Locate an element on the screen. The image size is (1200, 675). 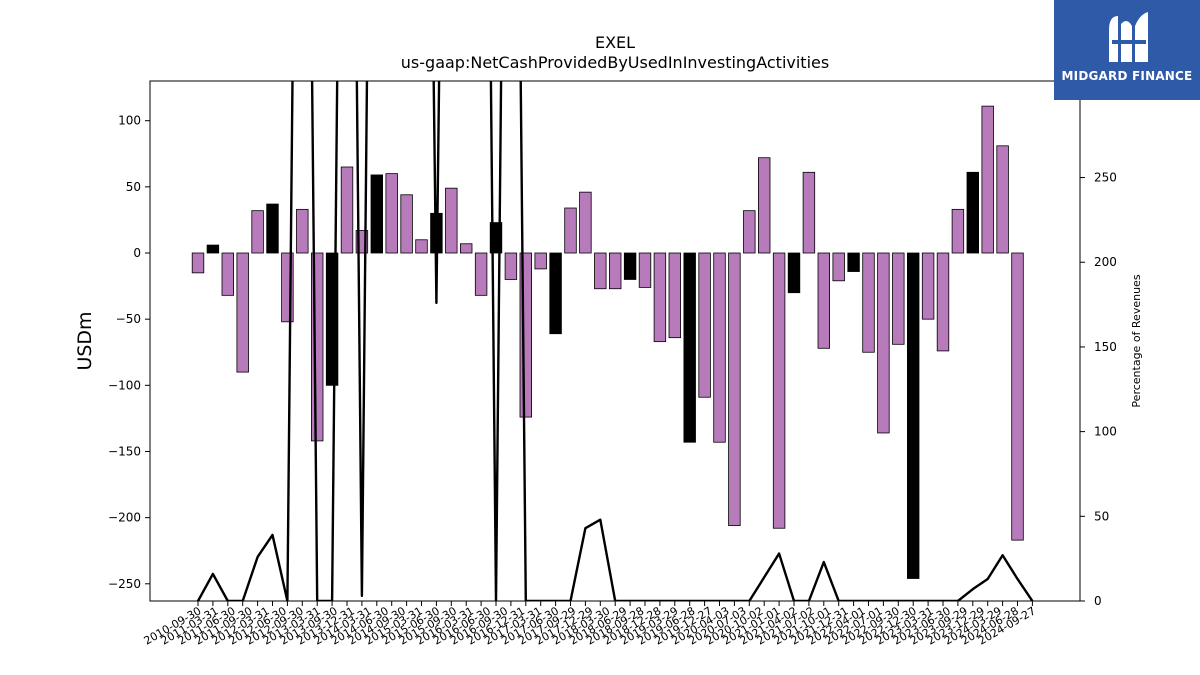
chart-title: EXEL is located at coordinates (615, 42).